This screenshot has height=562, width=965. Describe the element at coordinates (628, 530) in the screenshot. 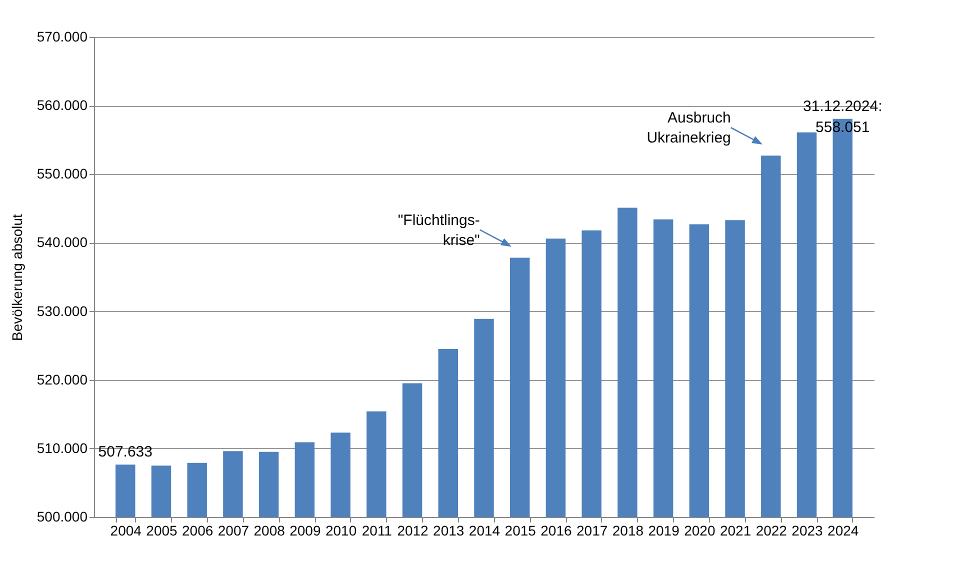

I see `x-tick-label: 2018` at that location.